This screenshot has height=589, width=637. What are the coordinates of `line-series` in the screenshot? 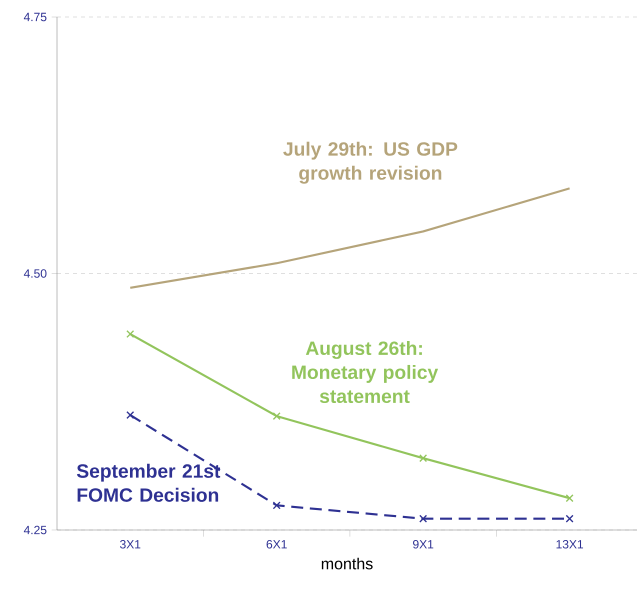 It's located at (350, 238).